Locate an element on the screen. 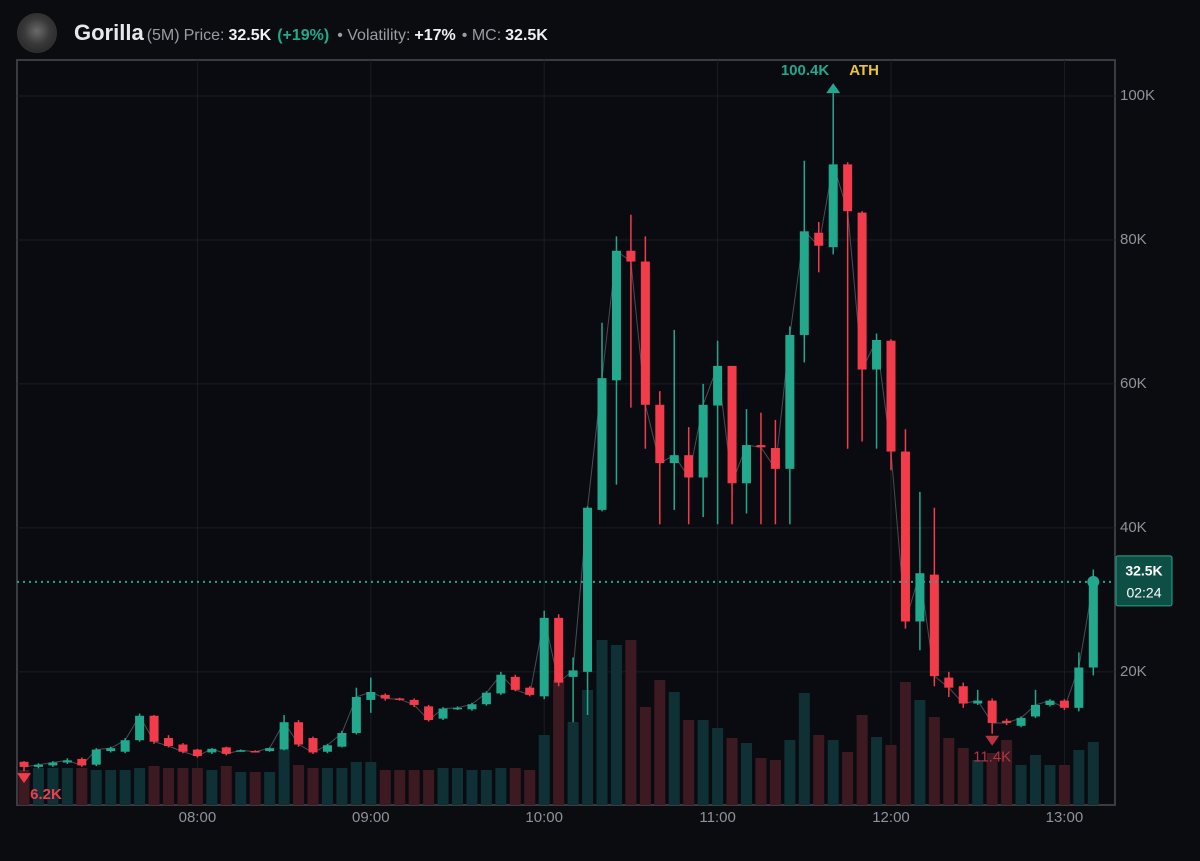 This screenshot has width=1200, height=861. mc: 32.5K is located at coordinates (526, 35).